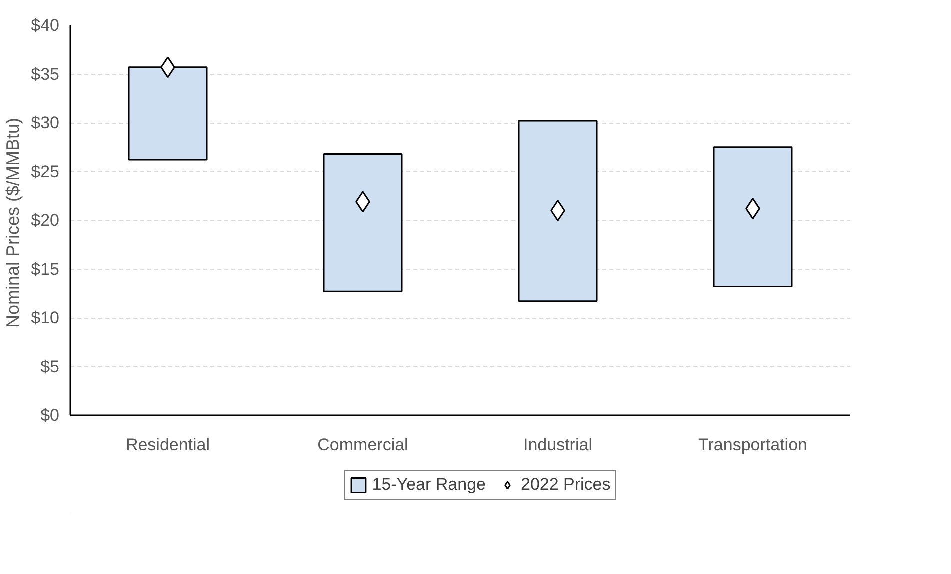 Image resolution: width=951 pixels, height=574 pixels. Describe the element at coordinates (45, 269) in the screenshot. I see `y-tick-label: $15` at that location.